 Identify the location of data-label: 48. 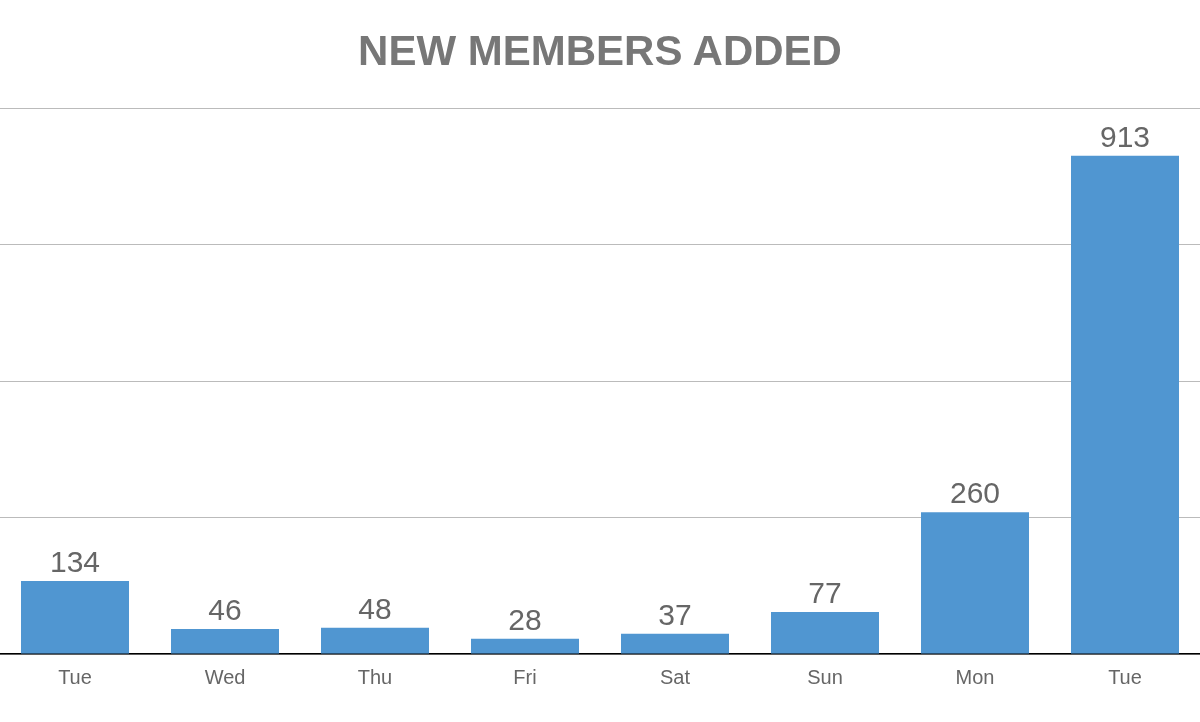
(375, 609).